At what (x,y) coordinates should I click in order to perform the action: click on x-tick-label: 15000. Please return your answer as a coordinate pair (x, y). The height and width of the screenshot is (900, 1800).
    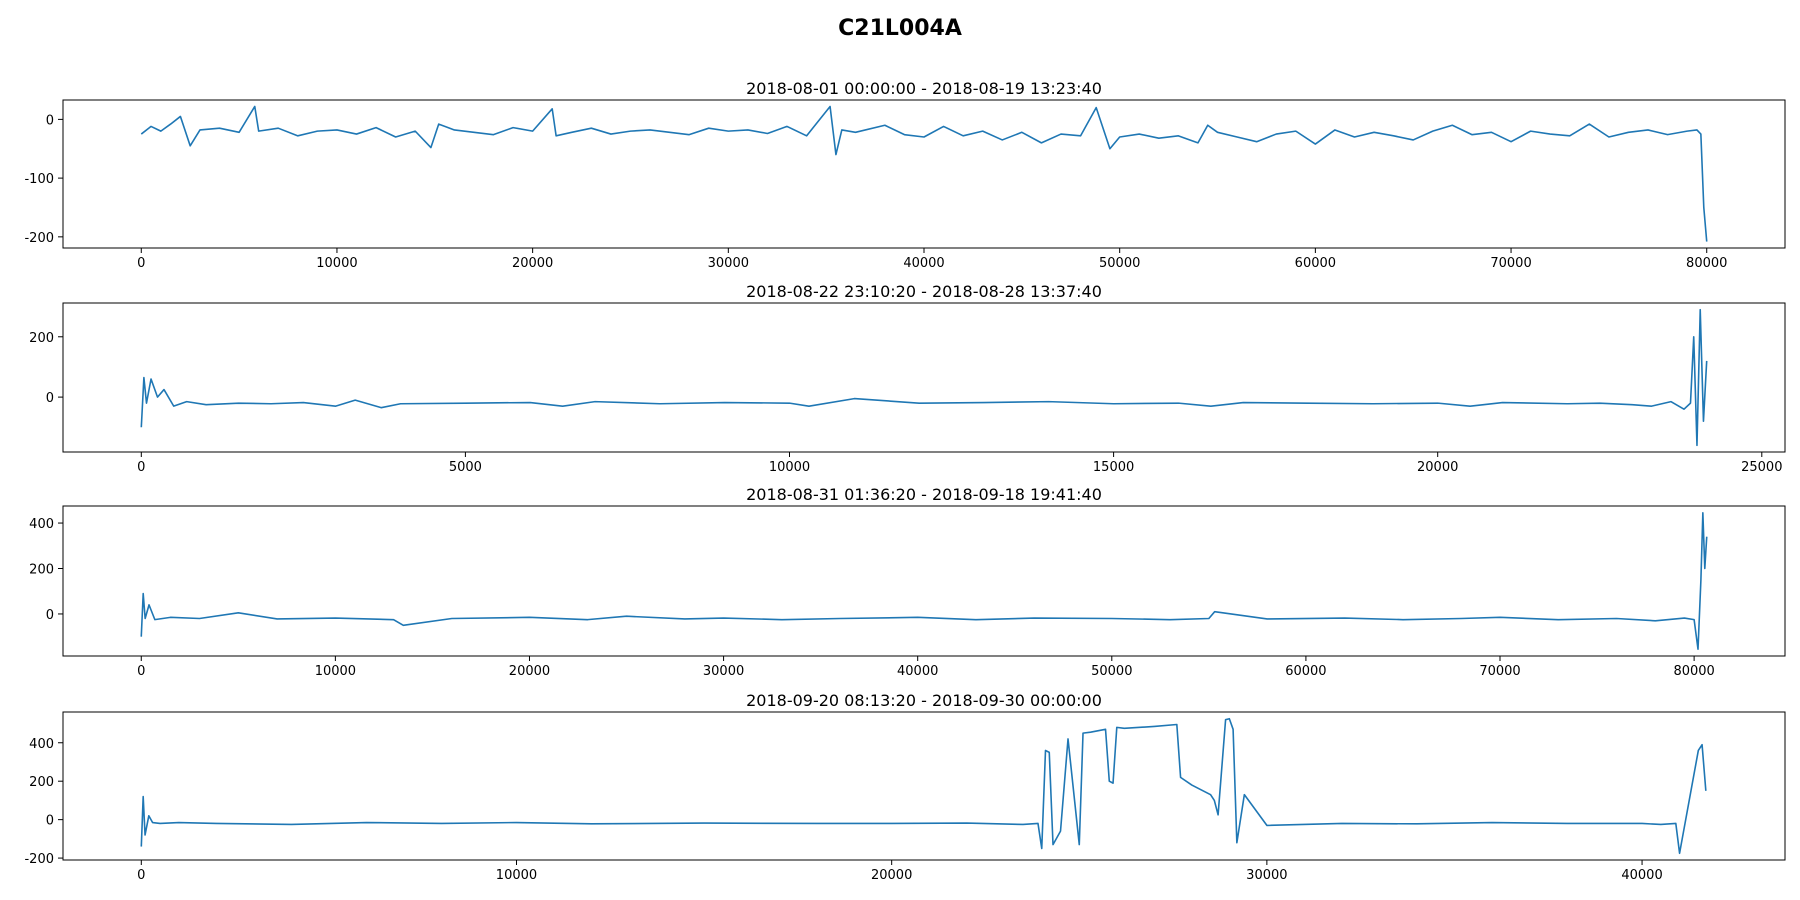
    Looking at the image, I should click on (1113, 467).